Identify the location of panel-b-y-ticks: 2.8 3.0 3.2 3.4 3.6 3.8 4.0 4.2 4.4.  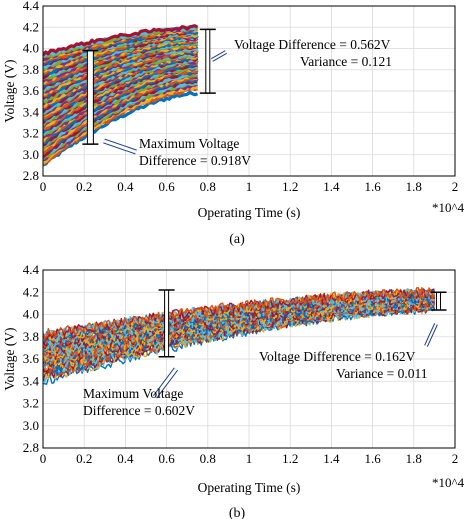
(31, 358).